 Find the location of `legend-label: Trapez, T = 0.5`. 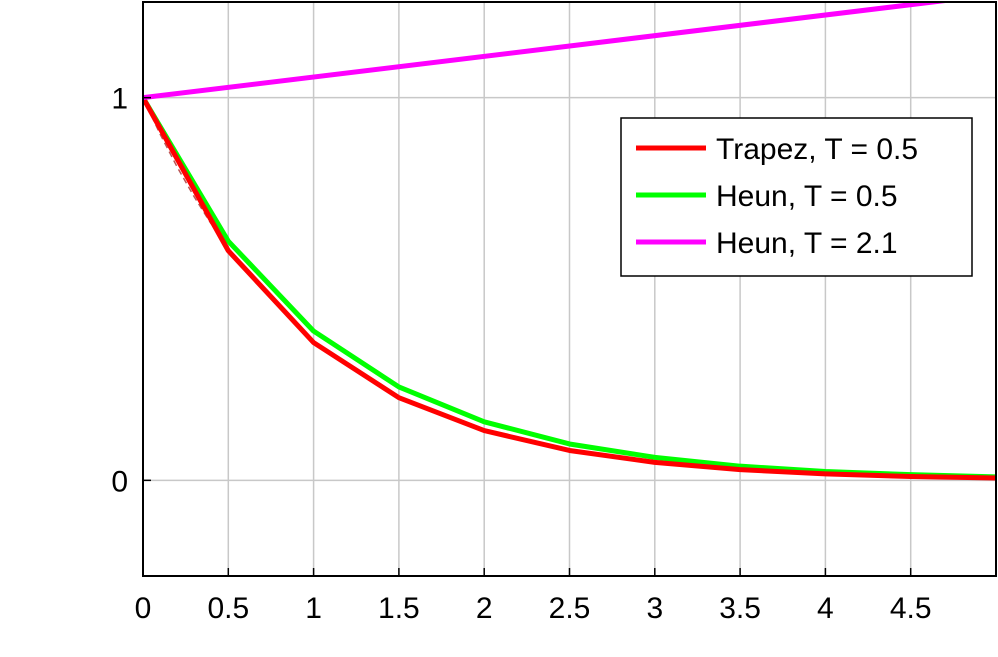

legend-label: Trapez, T = 0.5 is located at coordinates (817, 149).